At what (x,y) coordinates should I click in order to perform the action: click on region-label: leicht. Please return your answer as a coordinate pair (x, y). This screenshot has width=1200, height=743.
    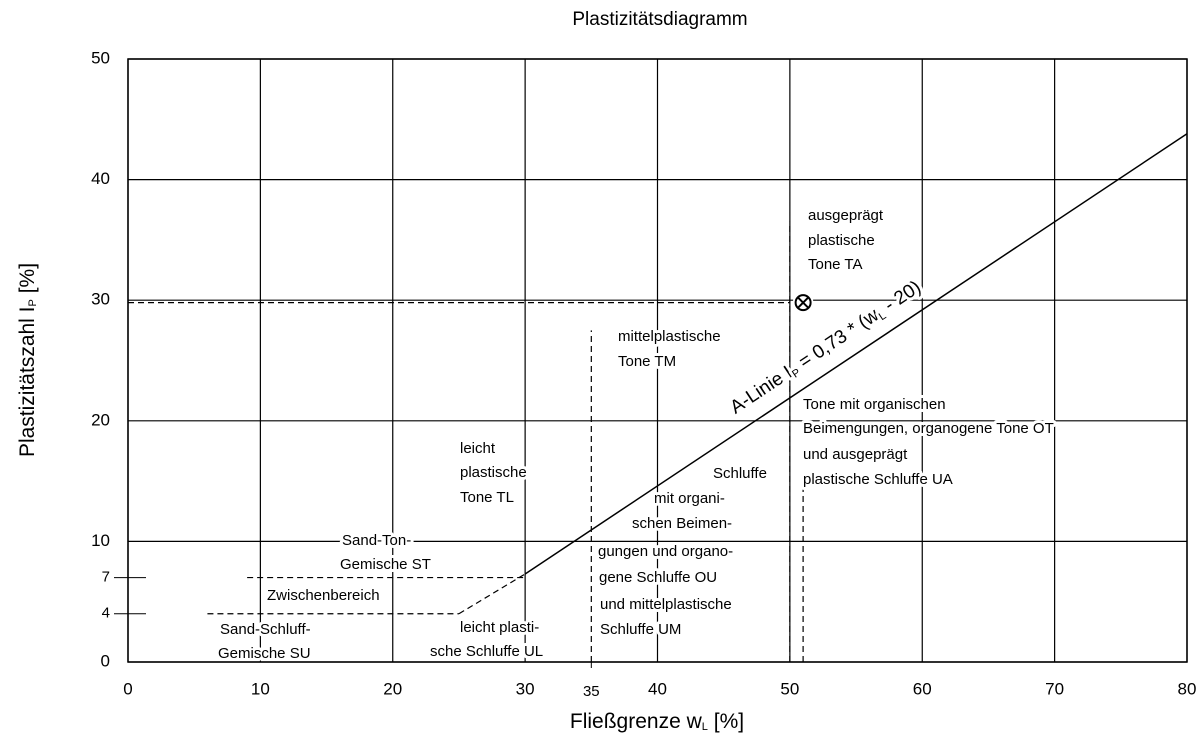
    Looking at the image, I should click on (478, 448).